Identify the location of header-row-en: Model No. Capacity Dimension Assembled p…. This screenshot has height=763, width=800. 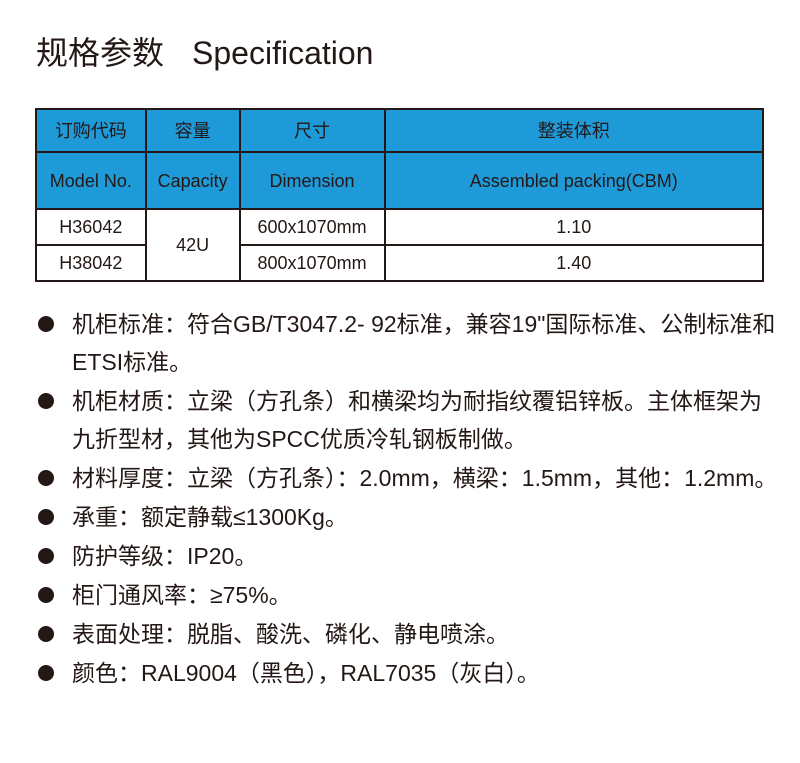
(400, 180).